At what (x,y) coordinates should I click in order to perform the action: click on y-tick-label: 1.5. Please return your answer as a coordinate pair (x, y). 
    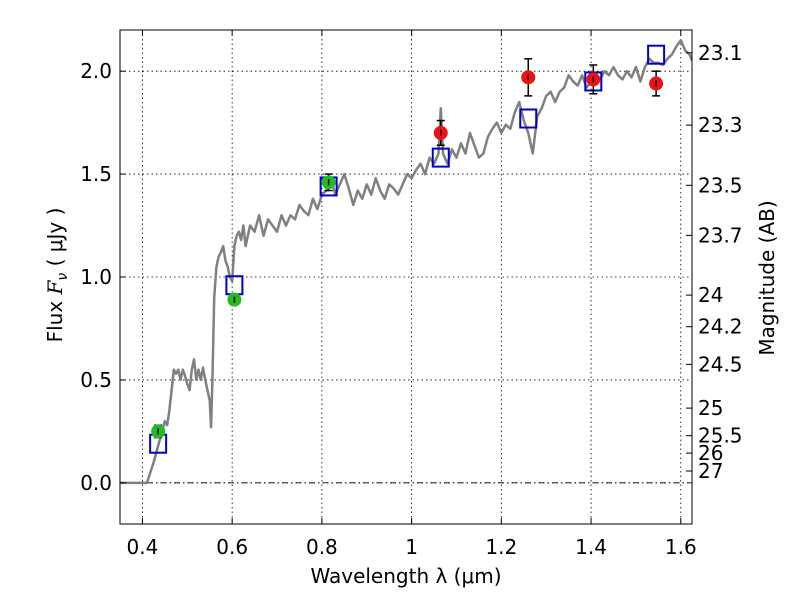
    Looking at the image, I should click on (96, 174).